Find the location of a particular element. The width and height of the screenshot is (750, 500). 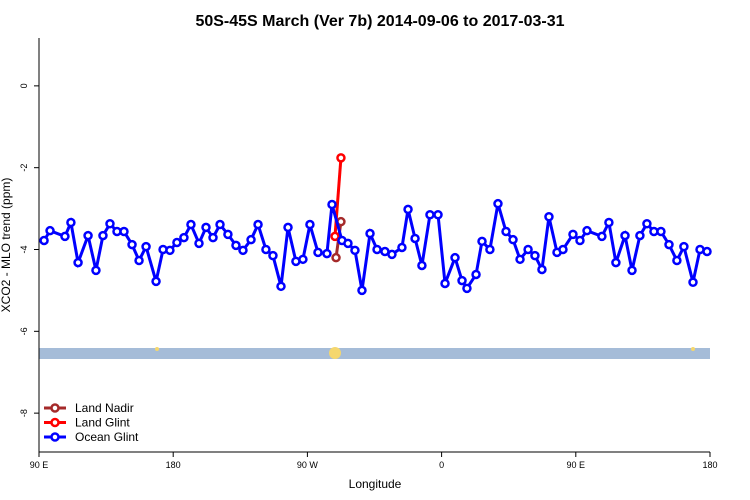

x-tick-label: 90 E is located at coordinates (576, 465).